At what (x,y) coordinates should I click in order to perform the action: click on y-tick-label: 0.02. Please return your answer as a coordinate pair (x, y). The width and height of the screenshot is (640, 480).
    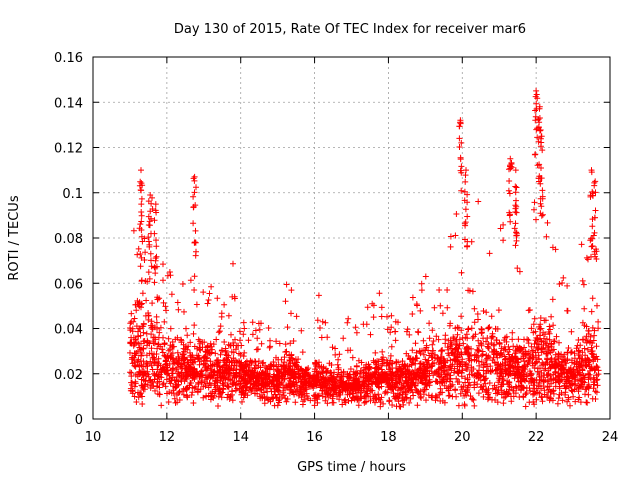
    Looking at the image, I should click on (68, 375).